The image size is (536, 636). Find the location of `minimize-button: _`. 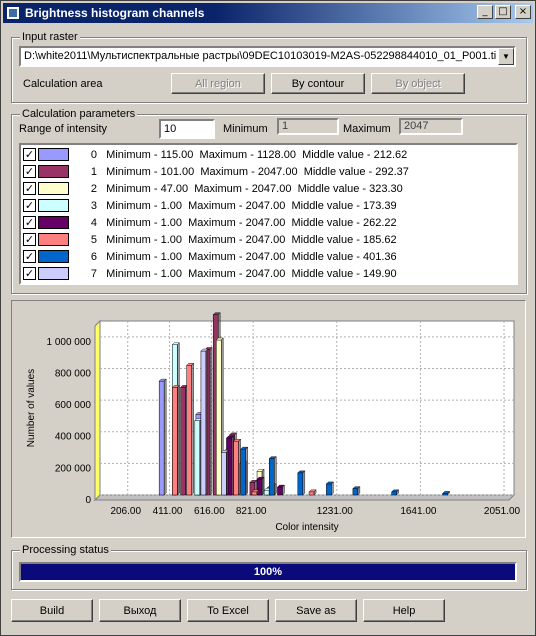

minimize-button: _ is located at coordinates (485, 12).